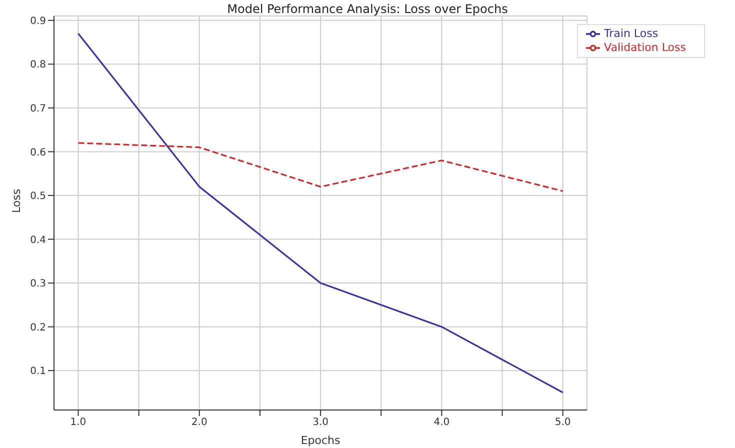 The width and height of the screenshot is (735, 448). I want to click on x-tick-label: 3.0, so click(320, 422).